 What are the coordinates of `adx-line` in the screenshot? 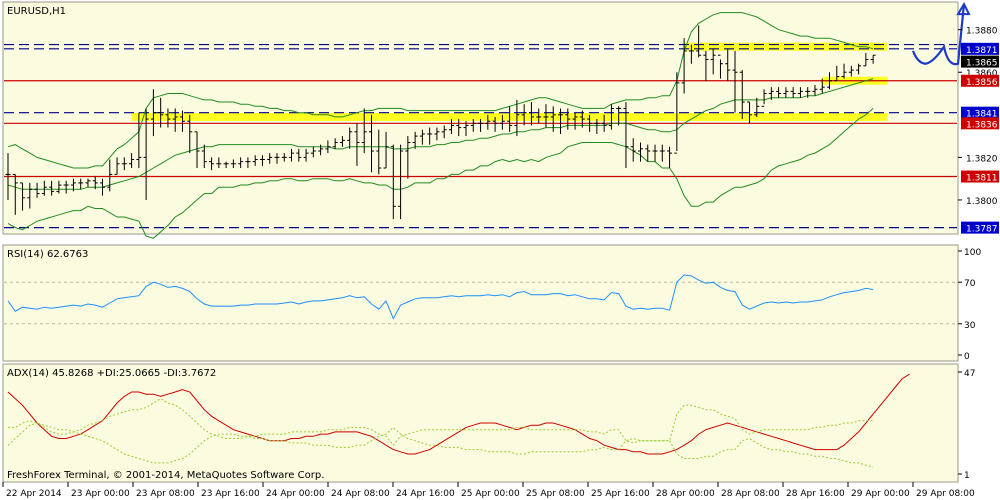 It's located at (458, 414).